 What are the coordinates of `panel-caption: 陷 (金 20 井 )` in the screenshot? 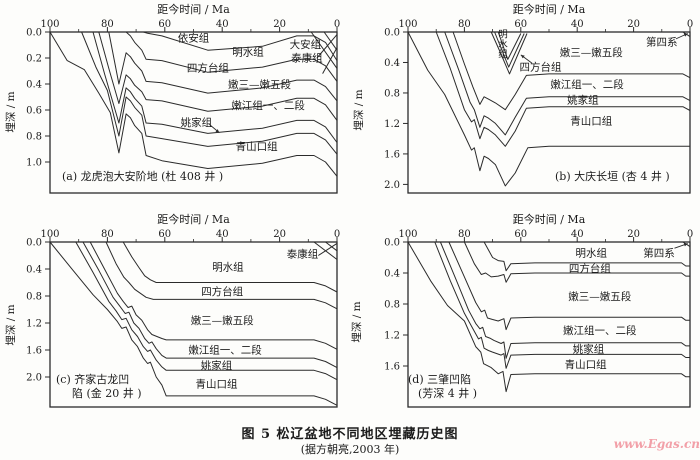 It's located at (107, 393).